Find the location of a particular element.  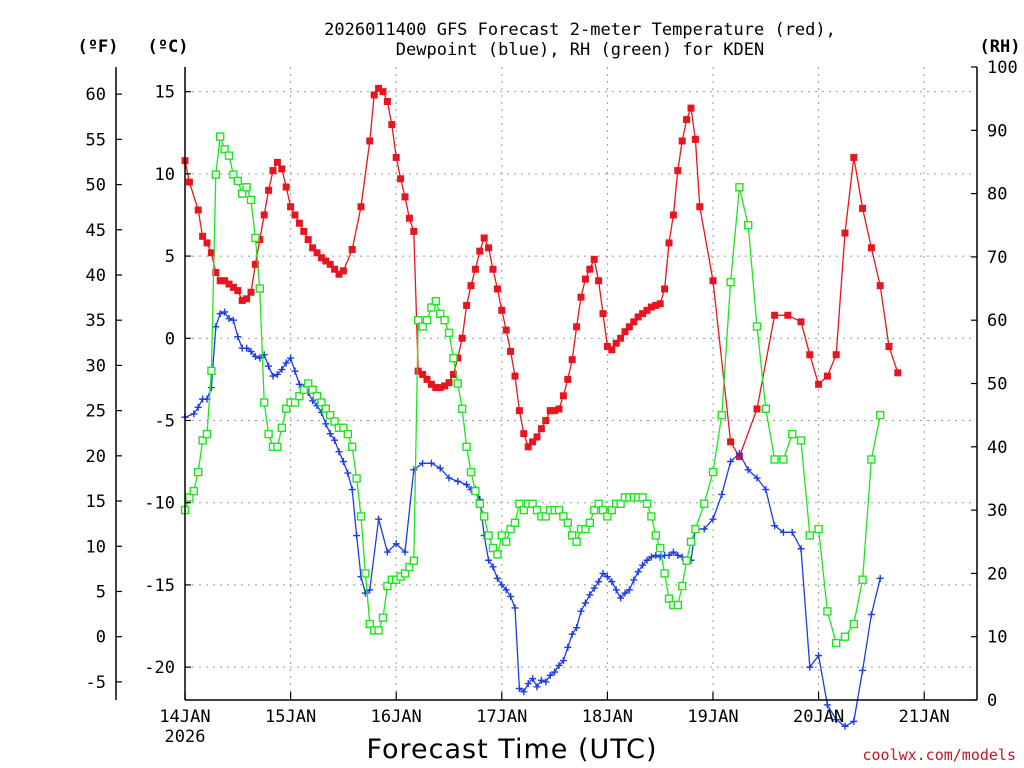

rh-tick-label: 90 is located at coordinates (997, 131).